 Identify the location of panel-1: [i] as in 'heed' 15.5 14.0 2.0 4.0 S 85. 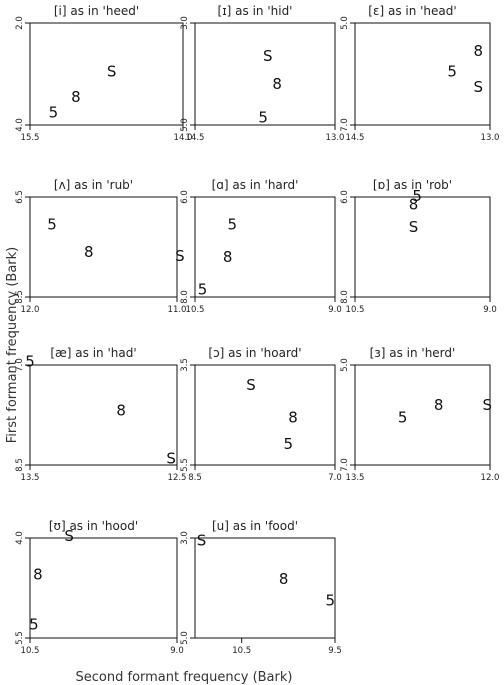
(103, 73).